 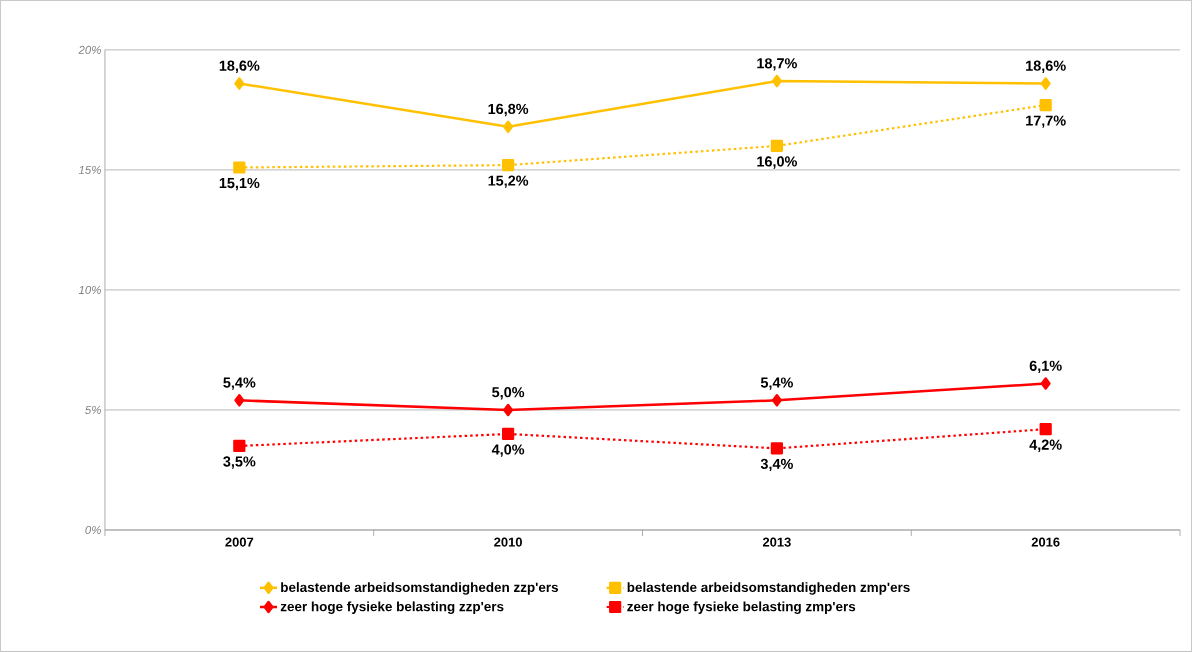 I want to click on data-label: 6,1%, so click(x=1045, y=367).